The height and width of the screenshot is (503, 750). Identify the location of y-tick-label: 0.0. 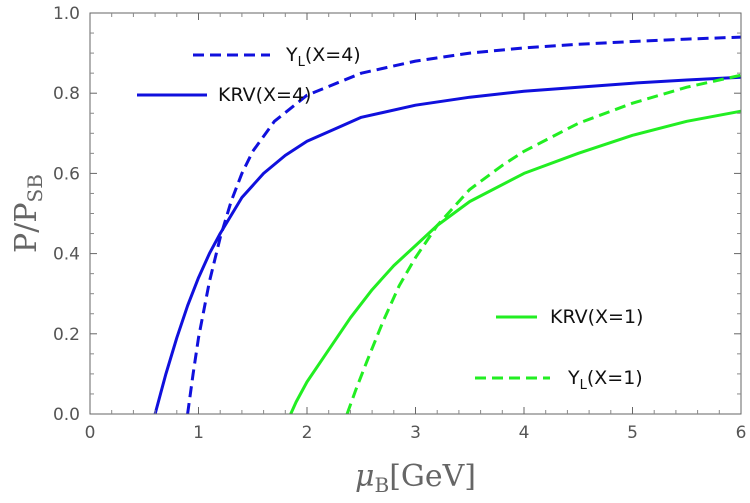
(66, 415).